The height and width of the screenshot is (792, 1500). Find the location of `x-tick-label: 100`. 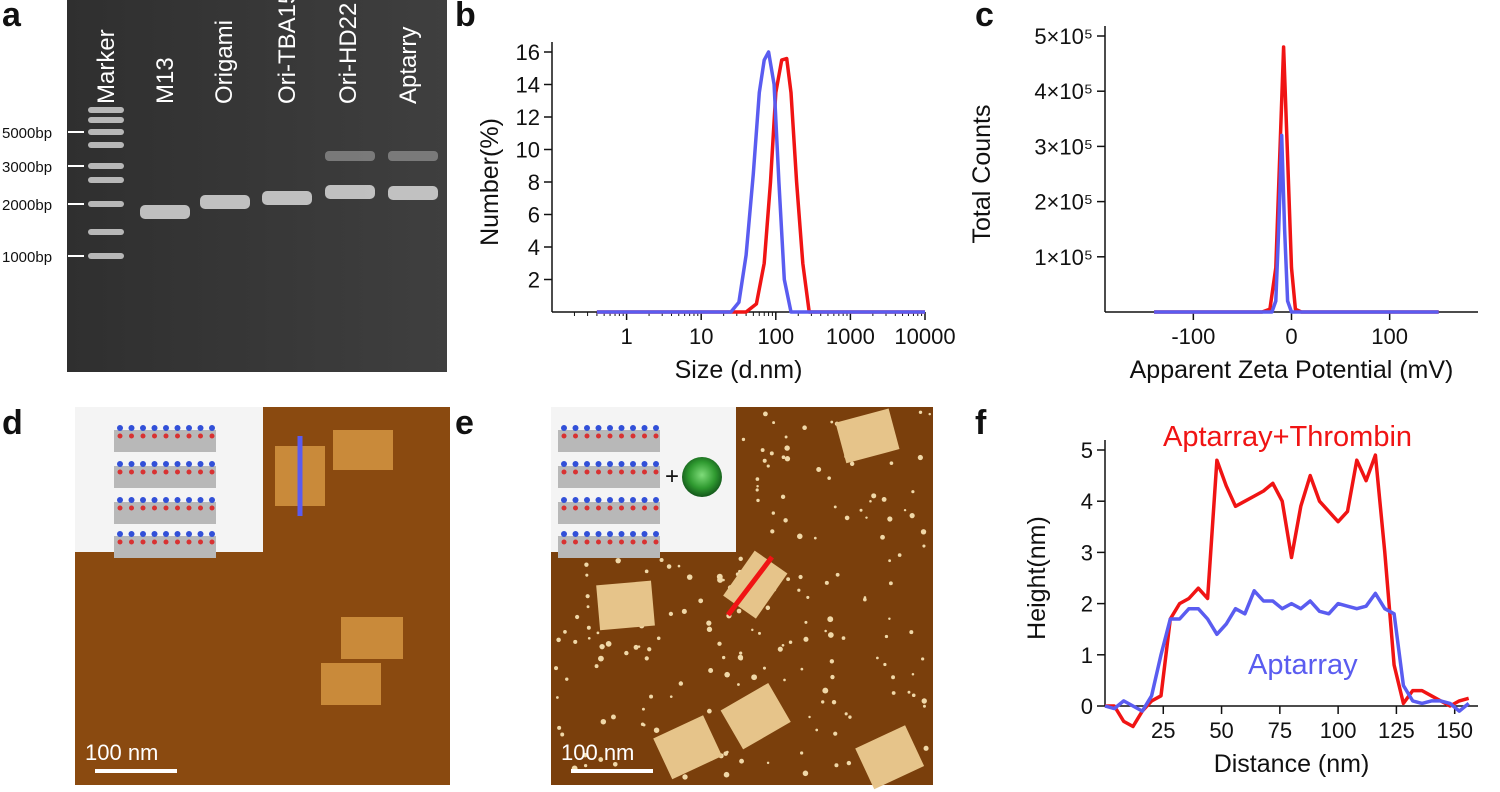

x-tick-label: 100 is located at coordinates (1389, 336).